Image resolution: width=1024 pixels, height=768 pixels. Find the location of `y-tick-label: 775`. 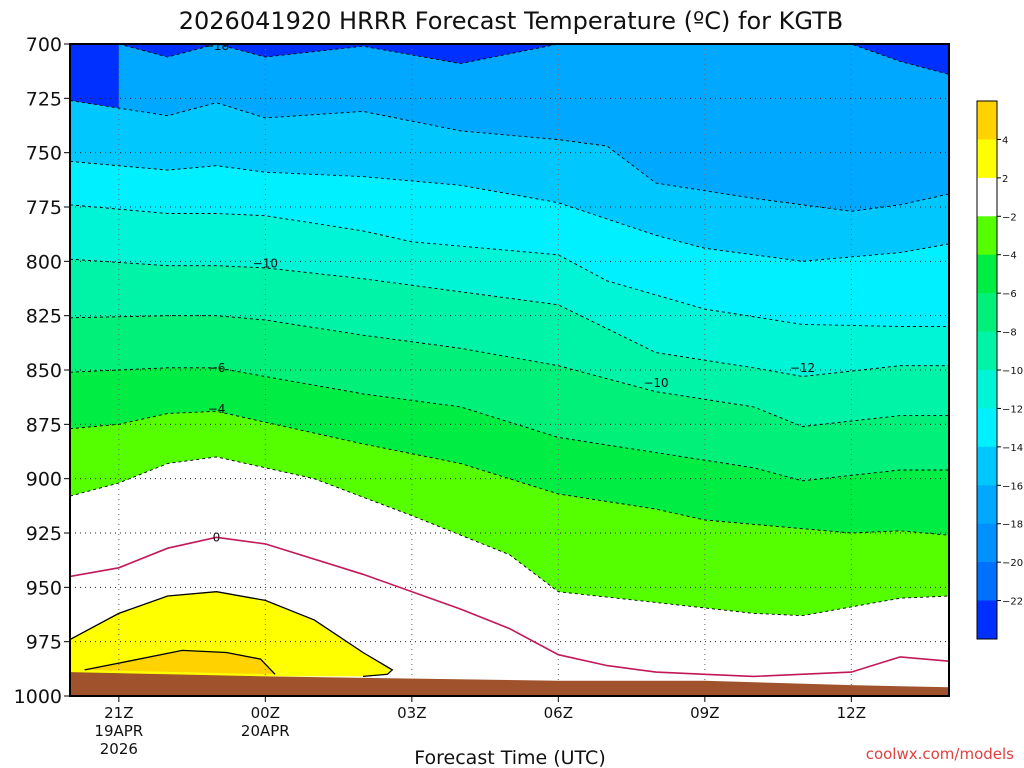

y-tick-label: 775 is located at coordinates (44, 208).